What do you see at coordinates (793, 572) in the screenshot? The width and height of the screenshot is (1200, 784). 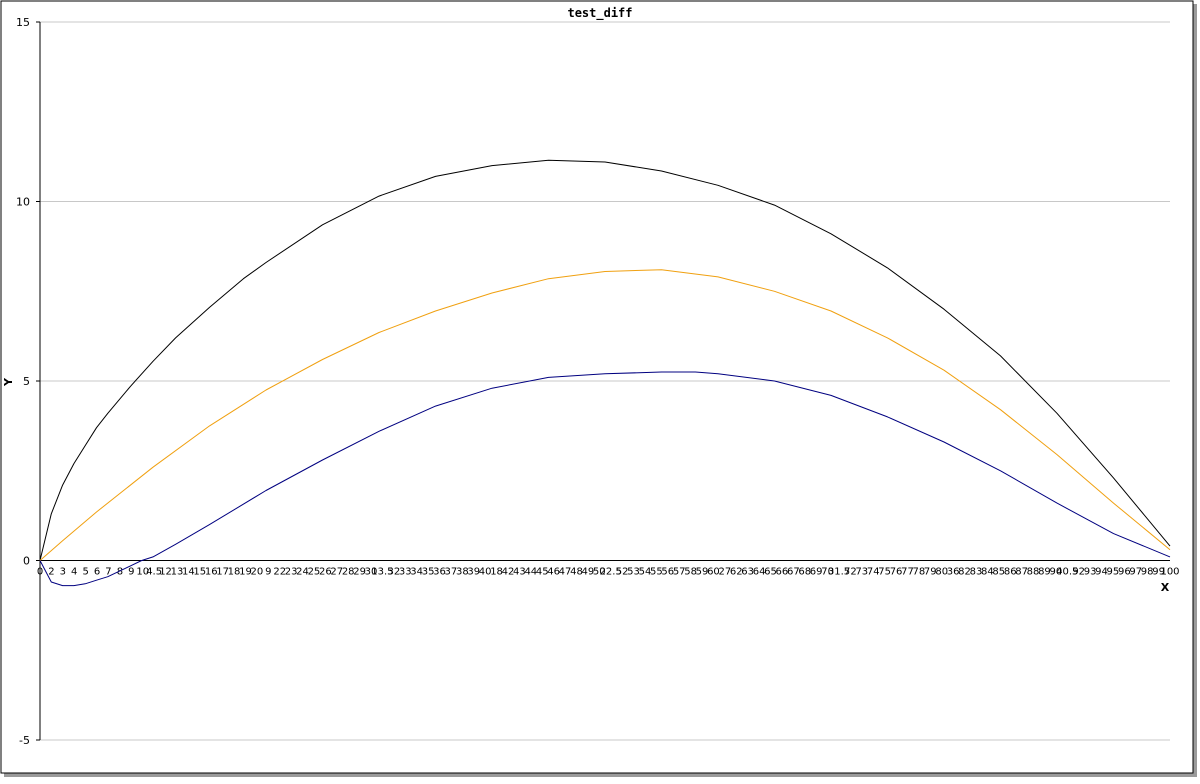 I see `x-tick-label: 67` at bounding box center [793, 572].